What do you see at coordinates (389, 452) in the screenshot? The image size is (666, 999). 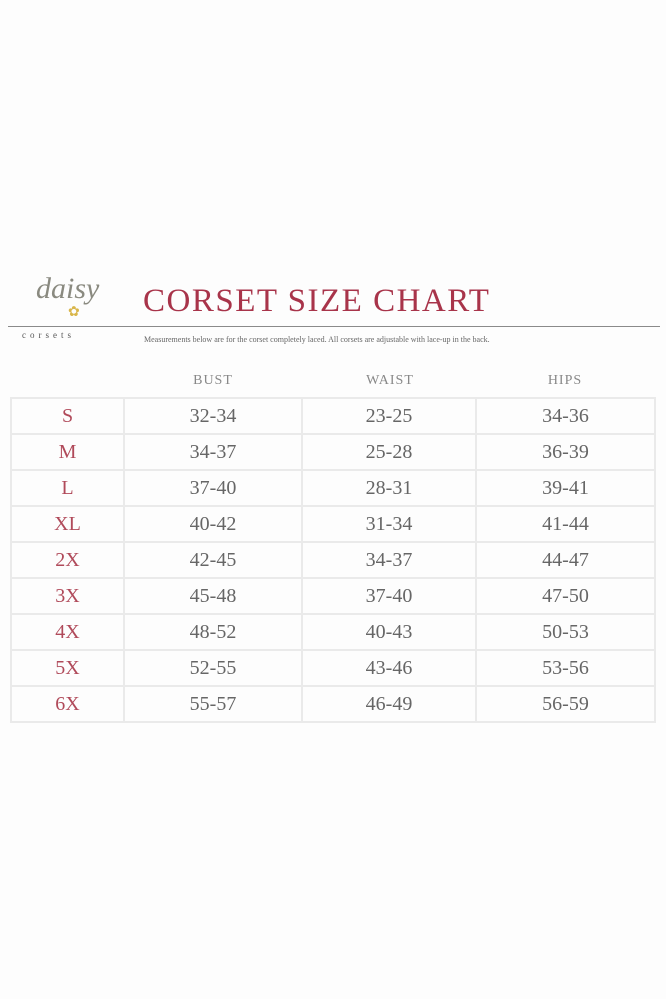 I see `waist-cell: 25-28` at bounding box center [389, 452].